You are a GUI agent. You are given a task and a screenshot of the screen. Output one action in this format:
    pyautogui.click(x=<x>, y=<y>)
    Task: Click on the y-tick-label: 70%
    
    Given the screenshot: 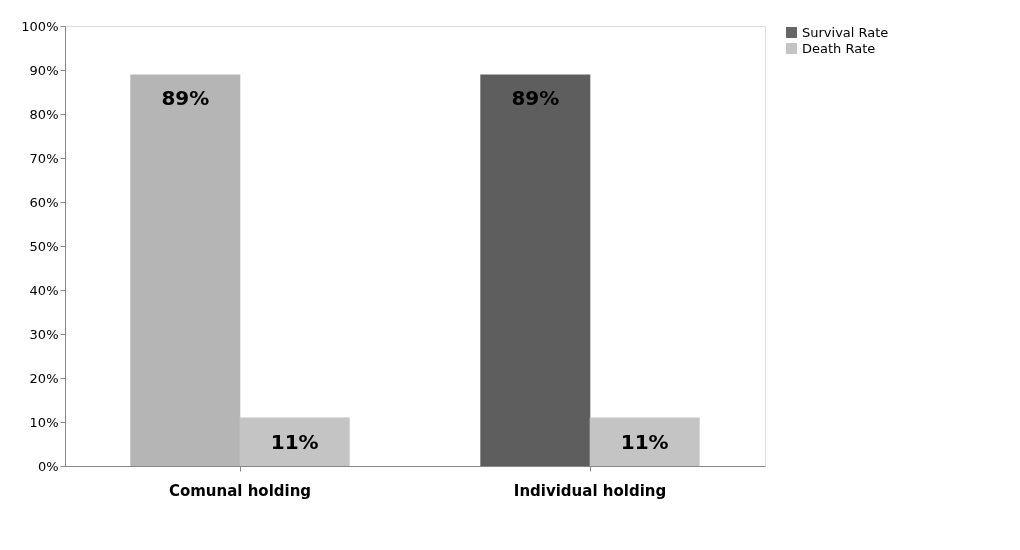 What is the action you would take?
    pyautogui.click(x=44, y=158)
    